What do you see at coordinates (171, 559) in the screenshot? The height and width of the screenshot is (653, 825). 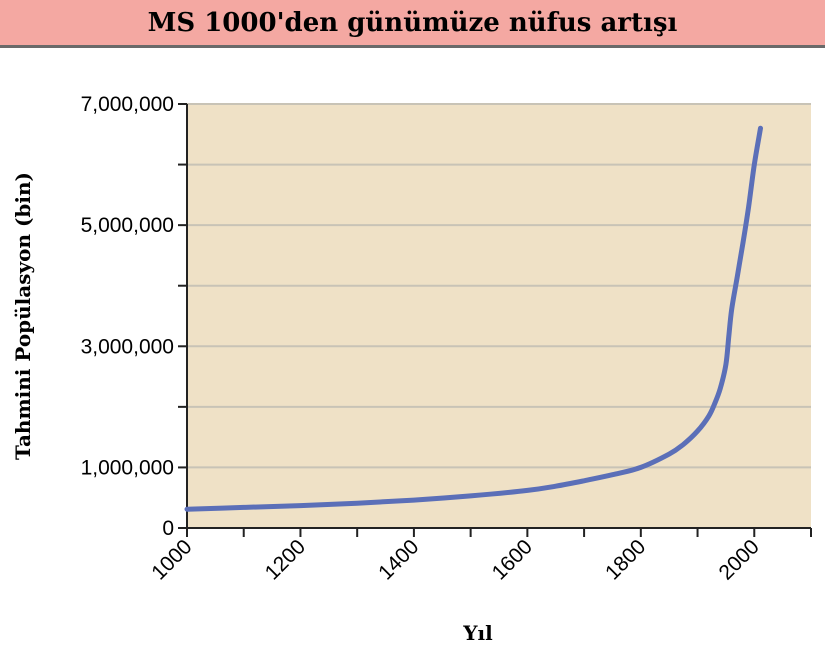 I see `x-tick-label: 1000` at bounding box center [171, 559].